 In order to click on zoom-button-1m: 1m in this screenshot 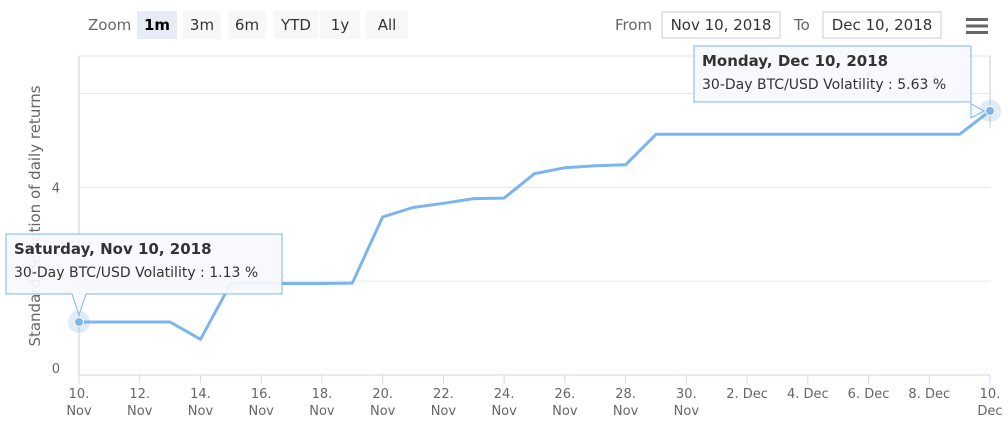, I will do `click(157, 25)`.